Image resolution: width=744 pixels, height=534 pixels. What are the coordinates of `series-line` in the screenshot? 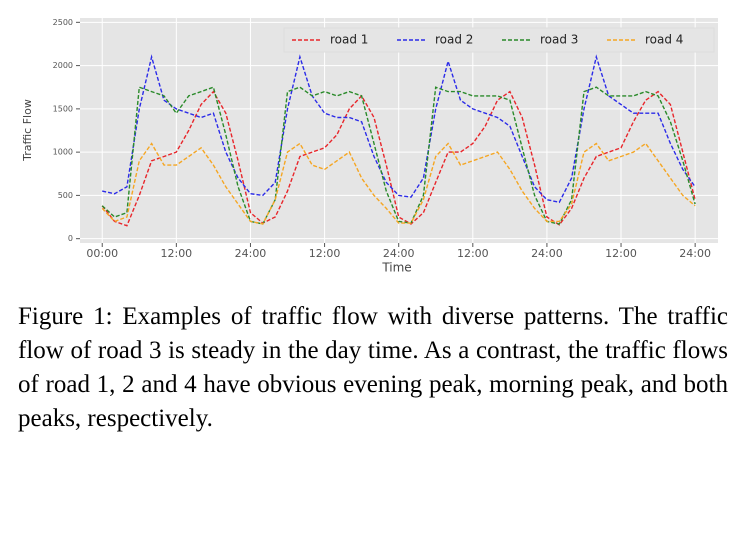 It's located at (398, 183).